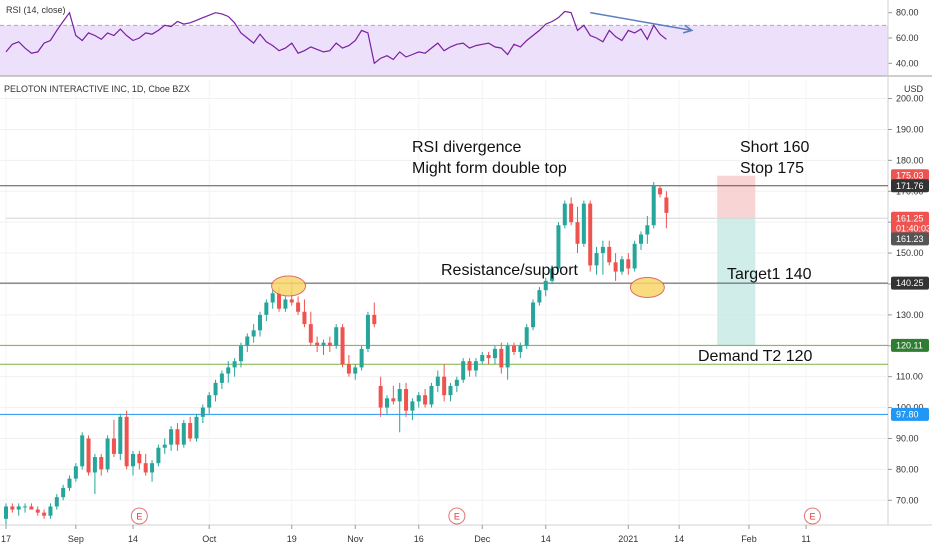 The width and height of the screenshot is (932, 550). I want to click on price-tag-label: 01:40:03, so click(913, 228).